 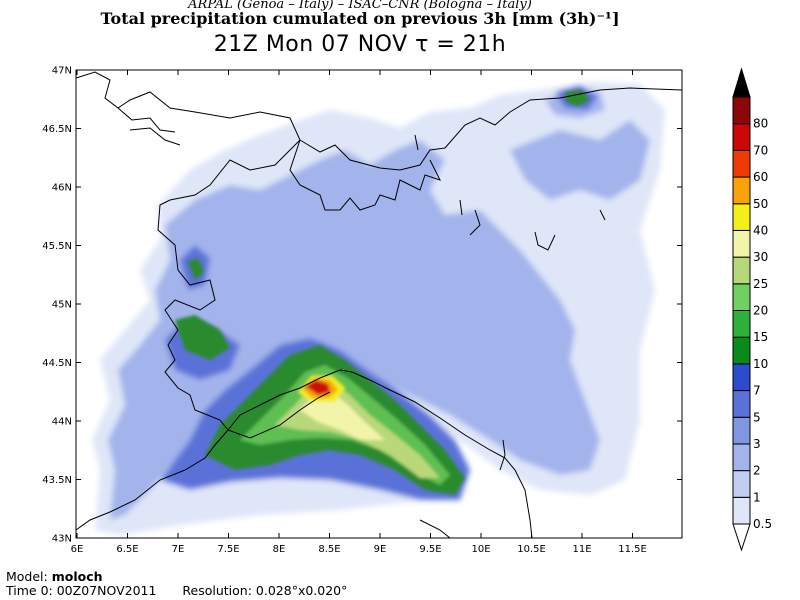 What do you see at coordinates (760, 284) in the screenshot?
I see `colorbar-level-label: 25` at bounding box center [760, 284].